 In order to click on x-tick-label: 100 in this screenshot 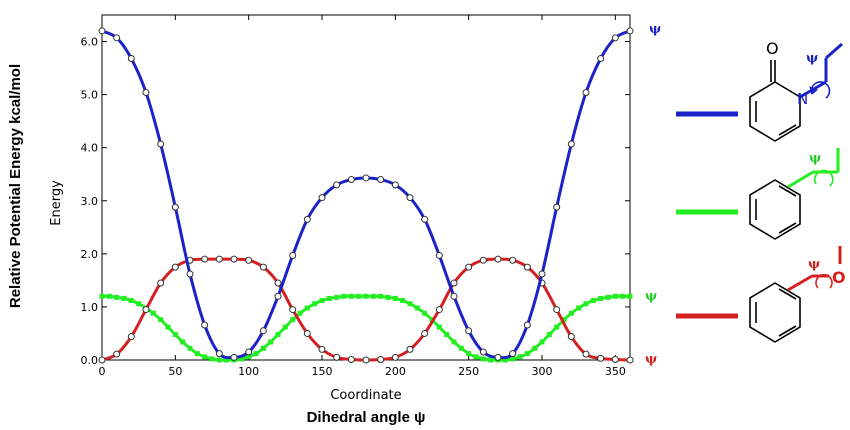, I will do `click(248, 371)`.